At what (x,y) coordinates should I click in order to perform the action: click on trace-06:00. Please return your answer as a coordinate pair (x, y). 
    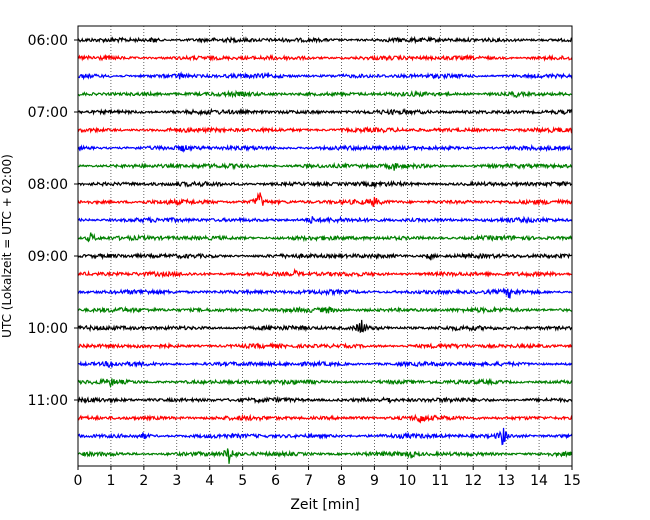
    Looking at the image, I should click on (325, 40).